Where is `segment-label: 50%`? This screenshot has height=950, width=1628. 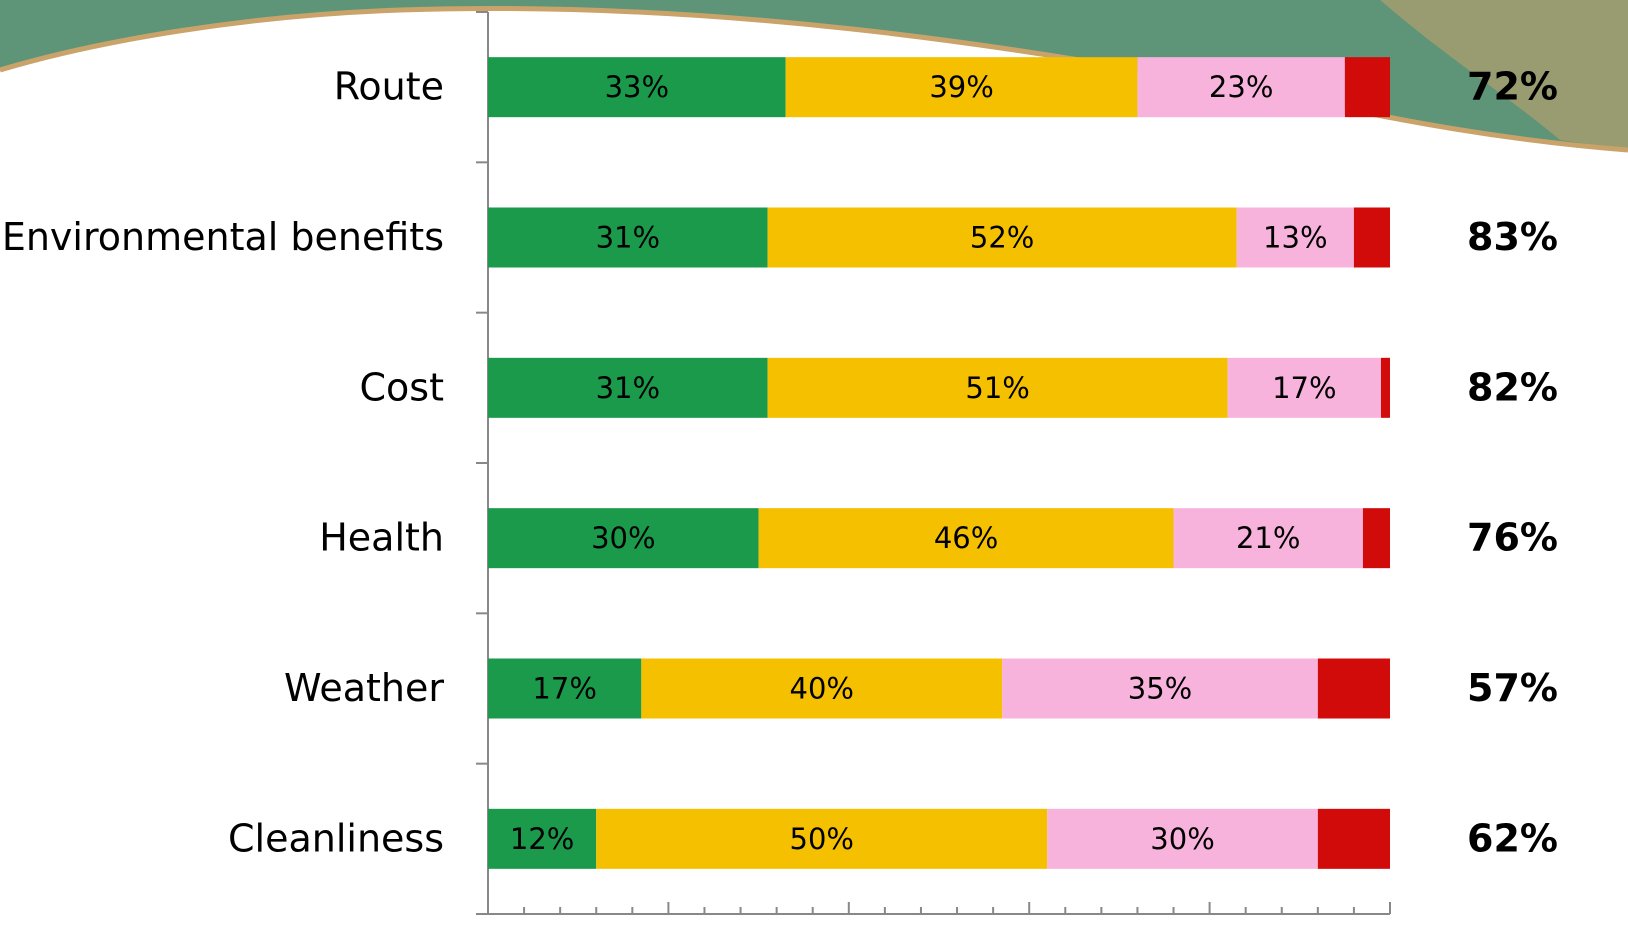 segment-label: 50% is located at coordinates (822, 839).